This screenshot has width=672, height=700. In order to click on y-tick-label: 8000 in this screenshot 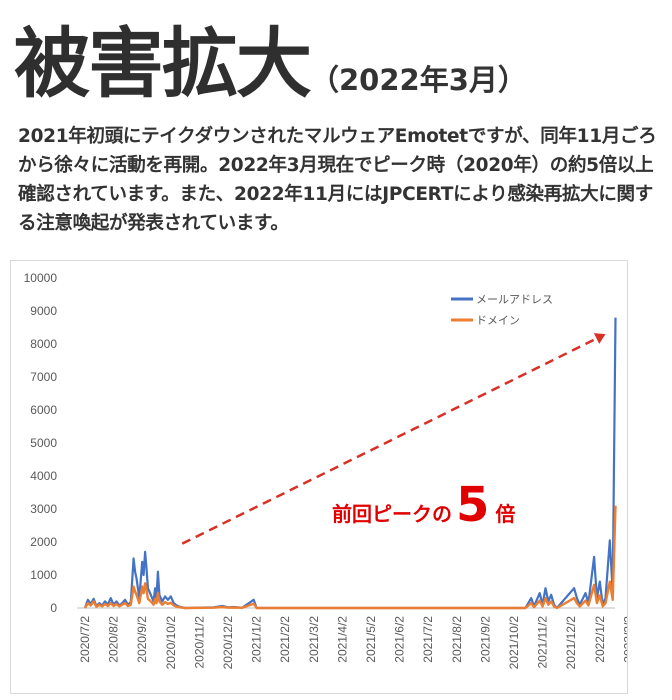, I will do `click(43, 344)`.